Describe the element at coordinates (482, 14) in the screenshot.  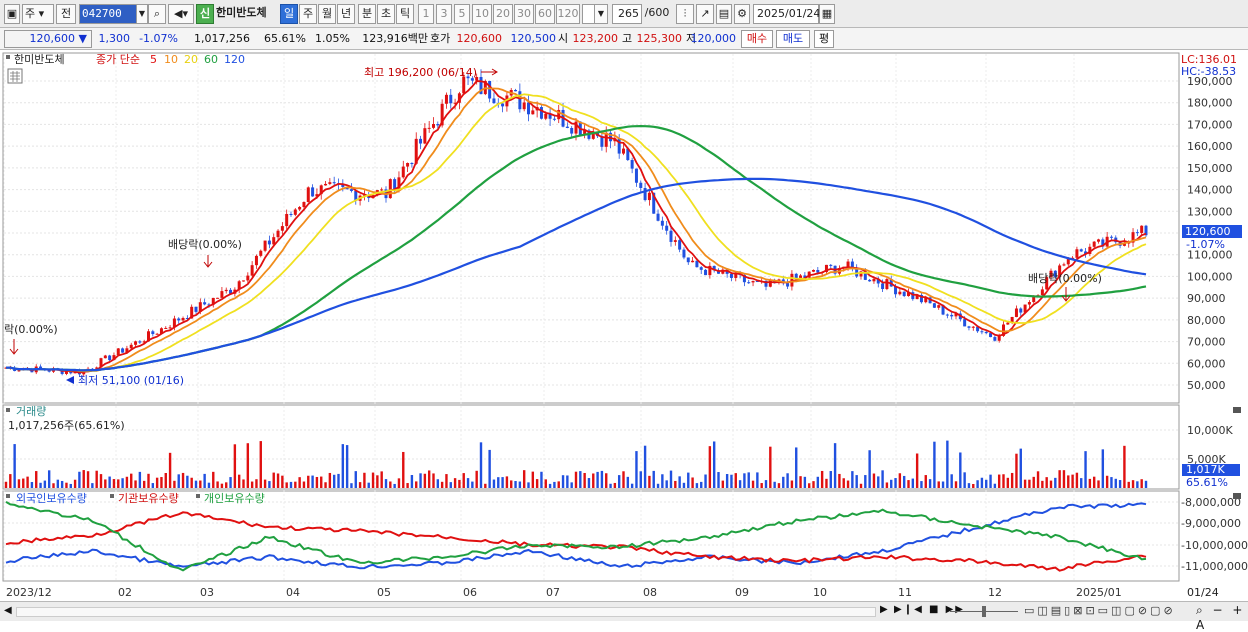
I see `interval-10: 10` at that location.